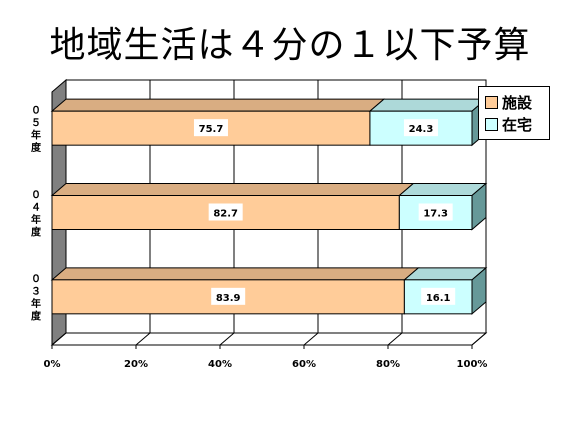 The height and width of the screenshot is (435, 580). What do you see at coordinates (491, 124) in the screenshot?
I see `legend-swatch-home` at bounding box center [491, 124].